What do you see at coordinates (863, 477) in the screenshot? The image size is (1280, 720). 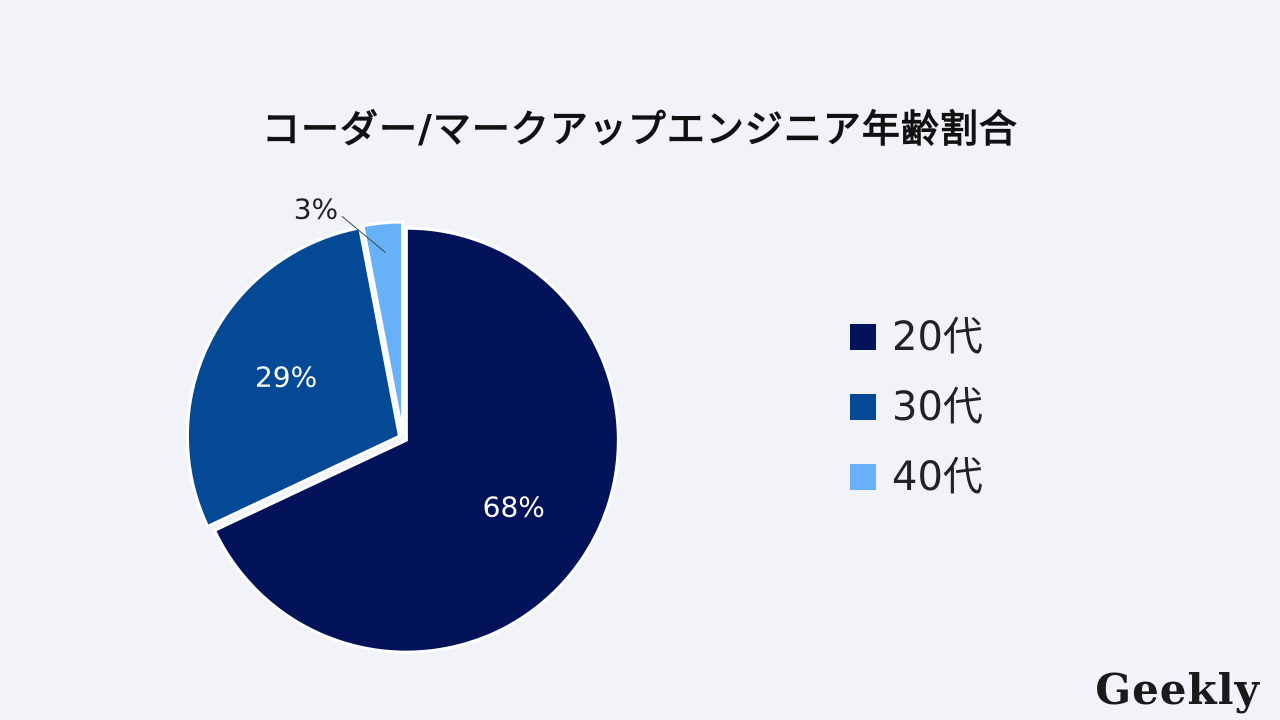 I see `legend-swatch-40s` at bounding box center [863, 477].